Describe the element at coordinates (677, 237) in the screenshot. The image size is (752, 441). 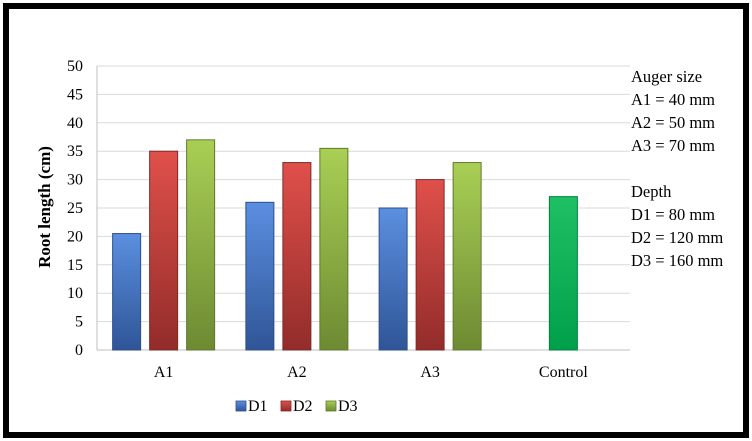
I see `annotation-line: D2 = 120 mm` at that location.